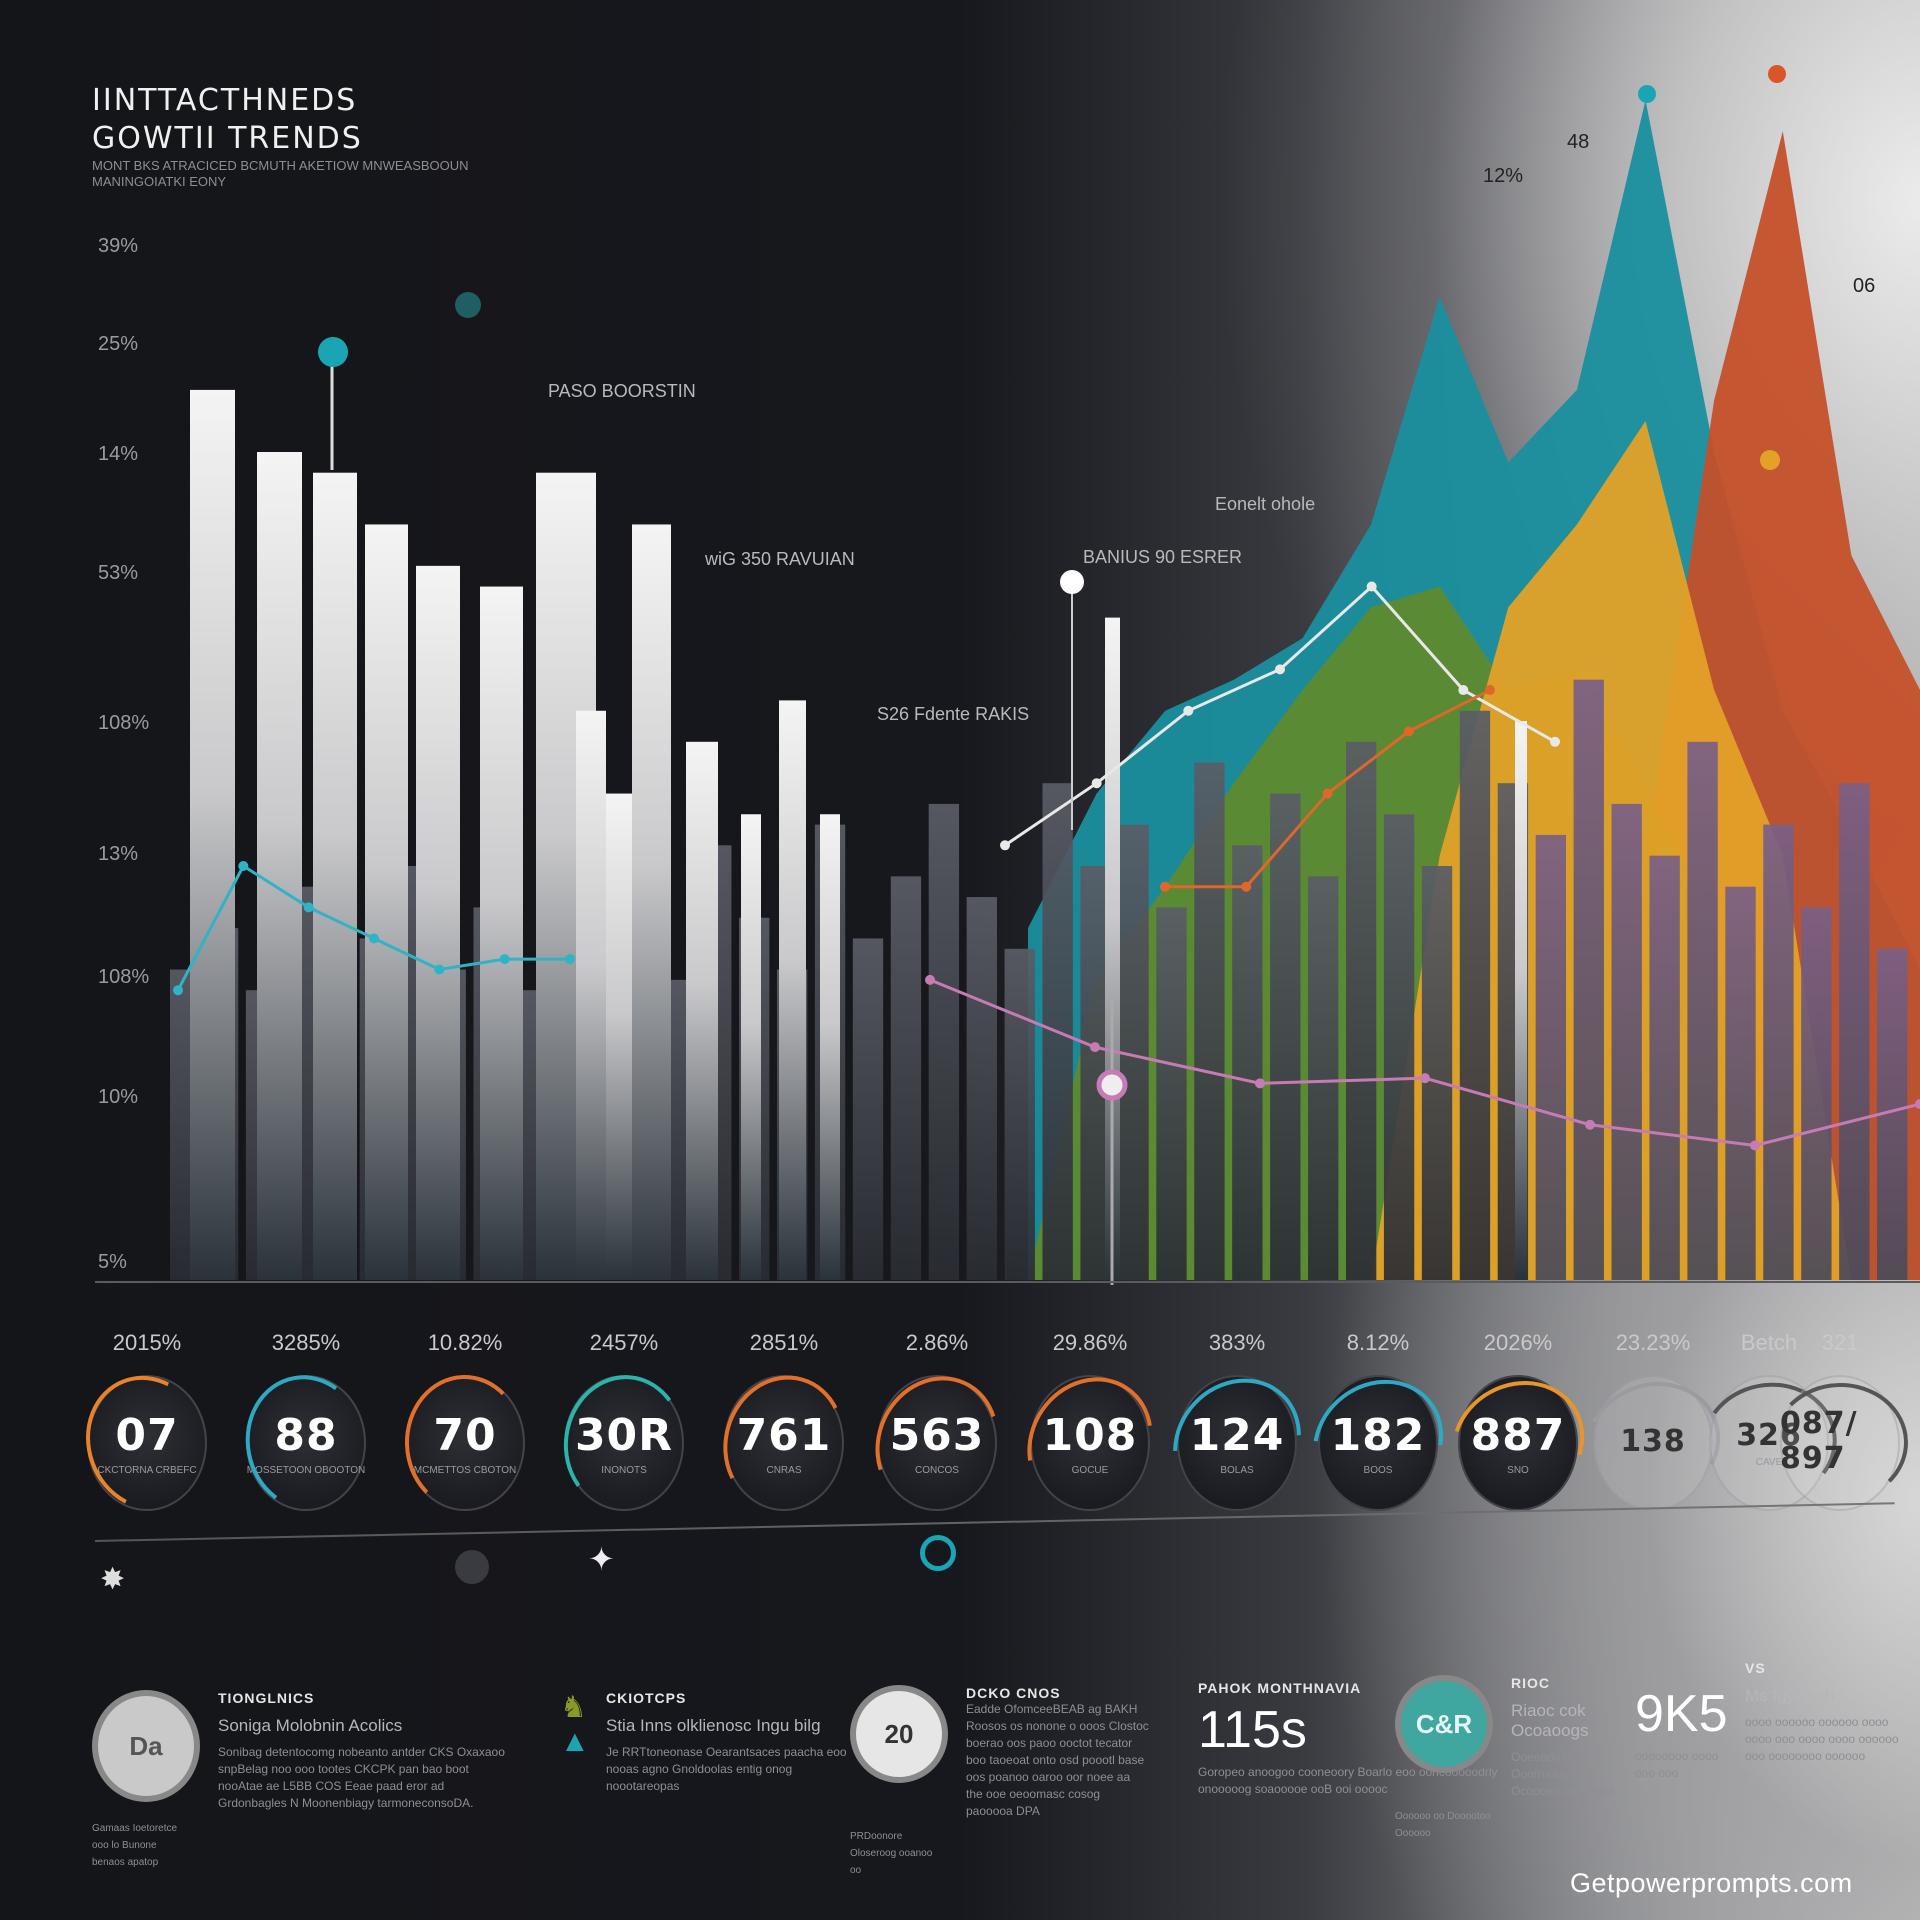 The height and width of the screenshot is (1920, 1920). What do you see at coordinates (1518, 1342) in the screenshot?
I see `gauge-percent: 2026%` at bounding box center [1518, 1342].